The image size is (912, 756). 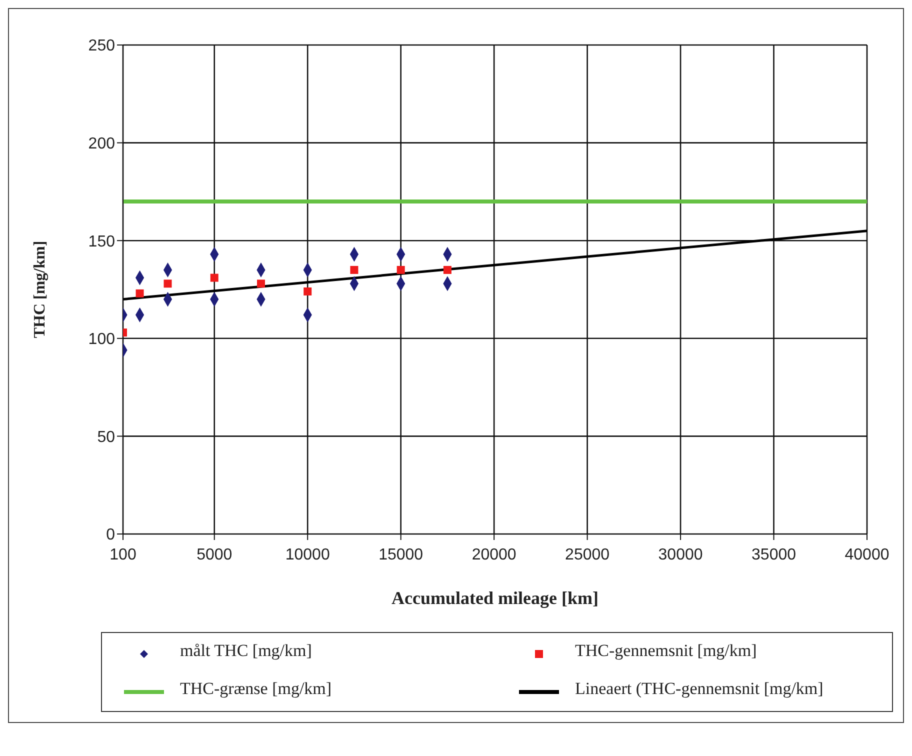 What do you see at coordinates (666, 651) in the screenshot?
I see `legend-label: THC-gennemsnit [mg/km]` at bounding box center [666, 651].